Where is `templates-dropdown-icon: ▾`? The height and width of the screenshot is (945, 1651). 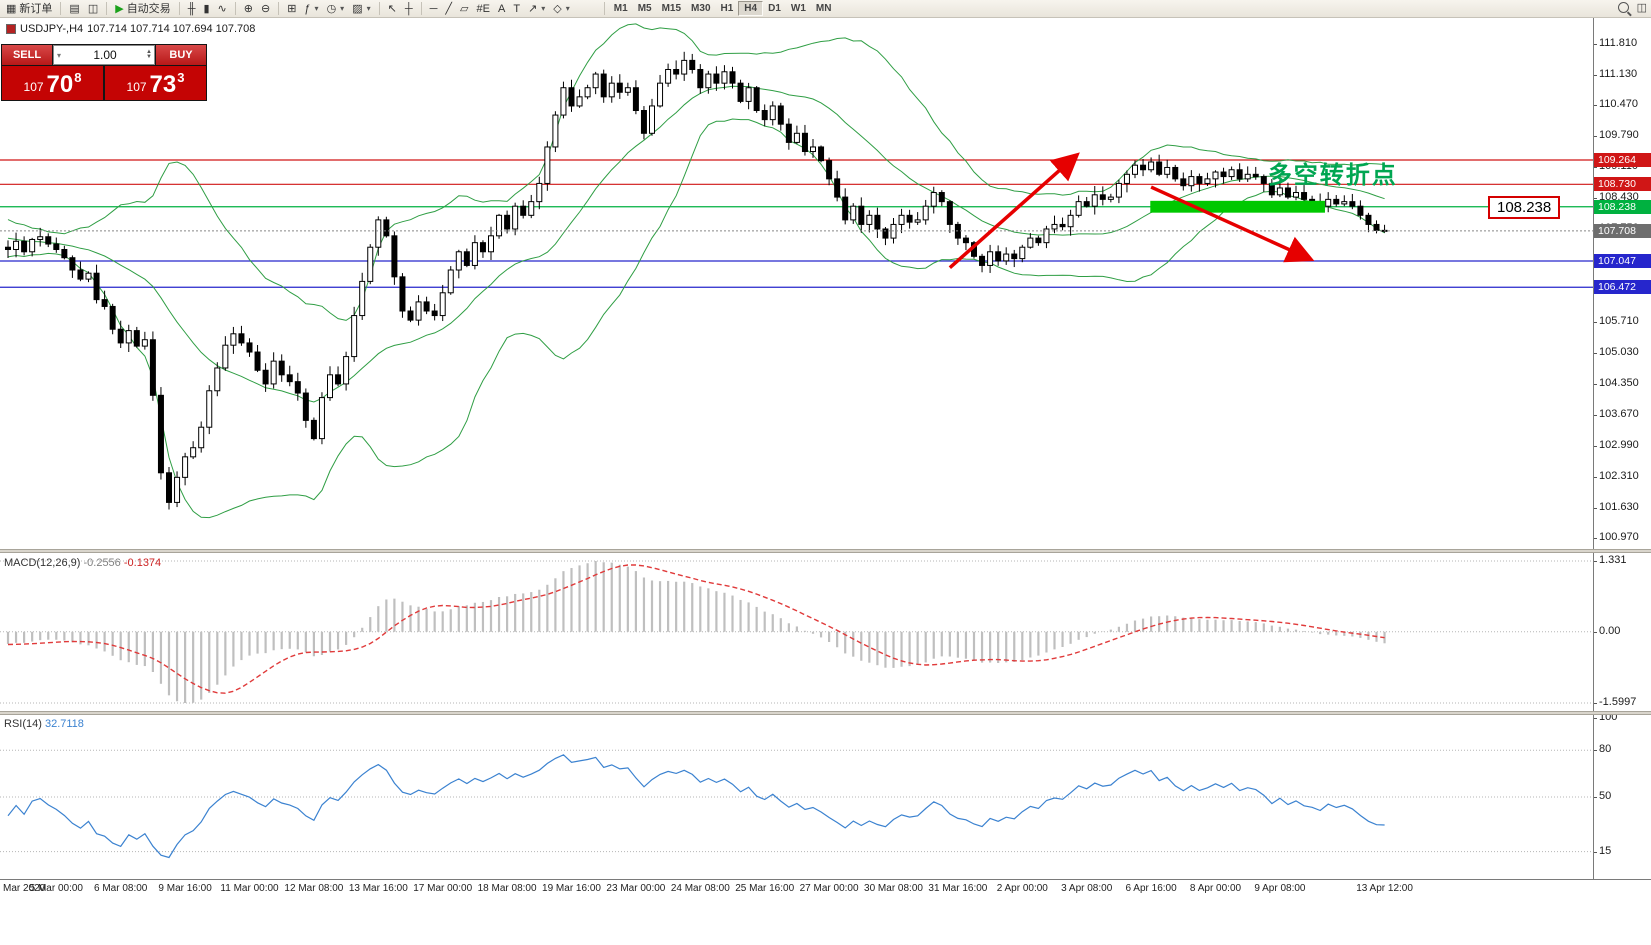
templates-dropdown-icon: ▾ is located at coordinates (368, 8).